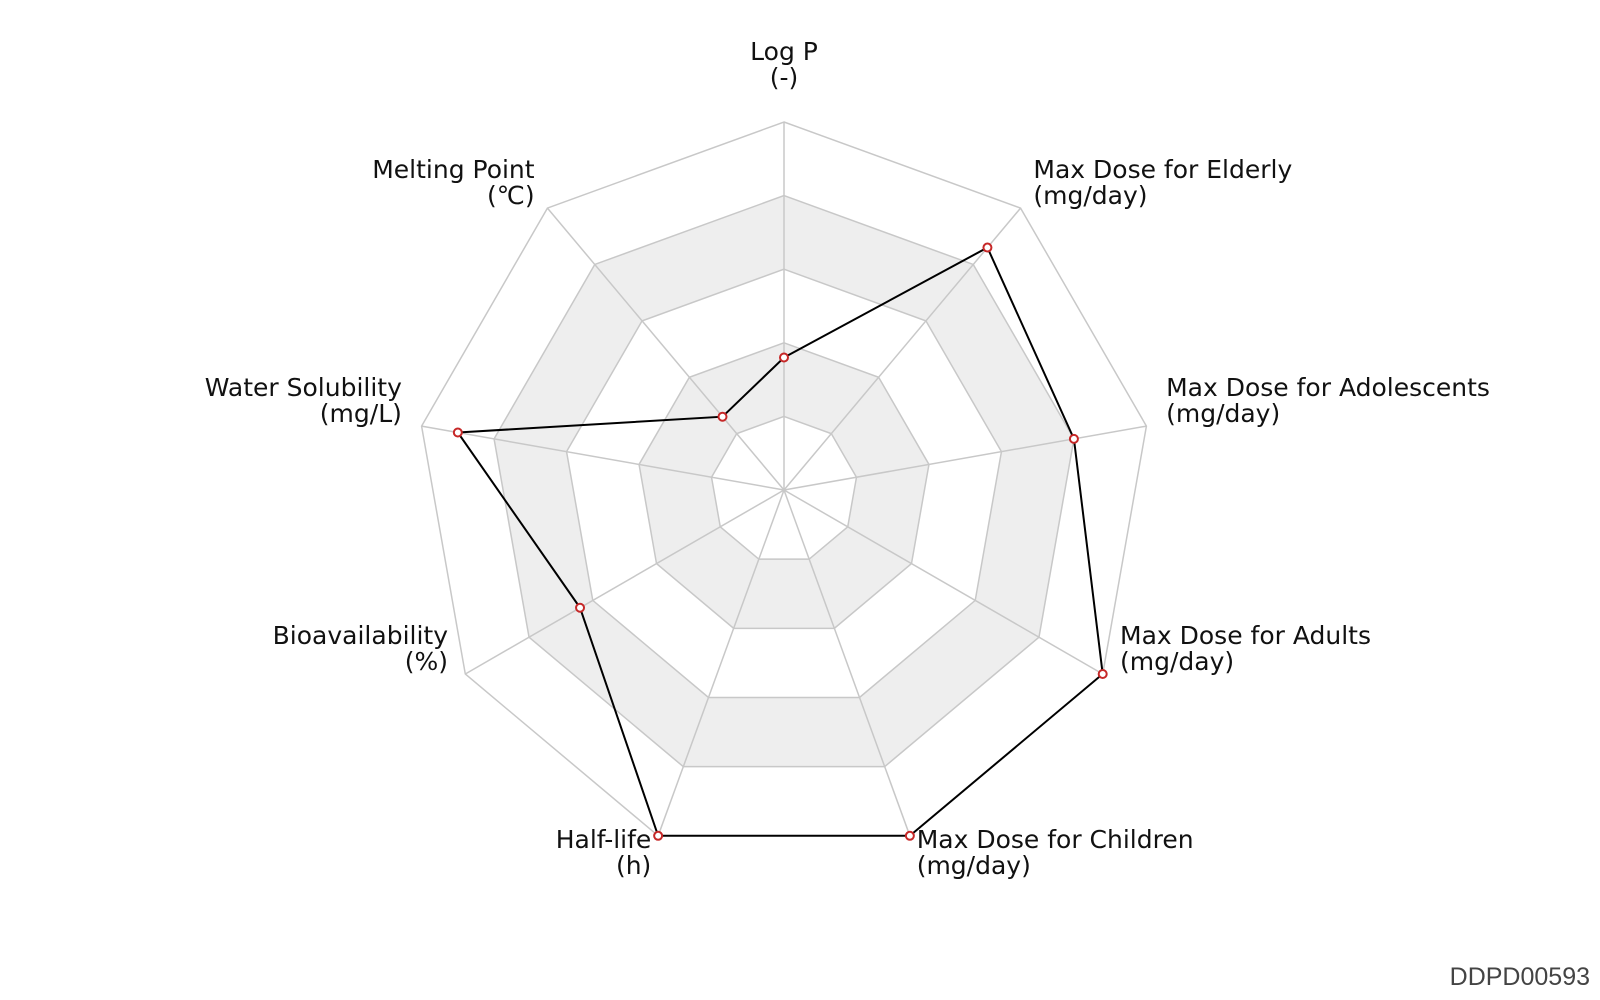 The height and width of the screenshot is (1000, 1600). What do you see at coordinates (1519, 977) in the screenshot?
I see `chart-id-label: DDPD00593` at bounding box center [1519, 977].